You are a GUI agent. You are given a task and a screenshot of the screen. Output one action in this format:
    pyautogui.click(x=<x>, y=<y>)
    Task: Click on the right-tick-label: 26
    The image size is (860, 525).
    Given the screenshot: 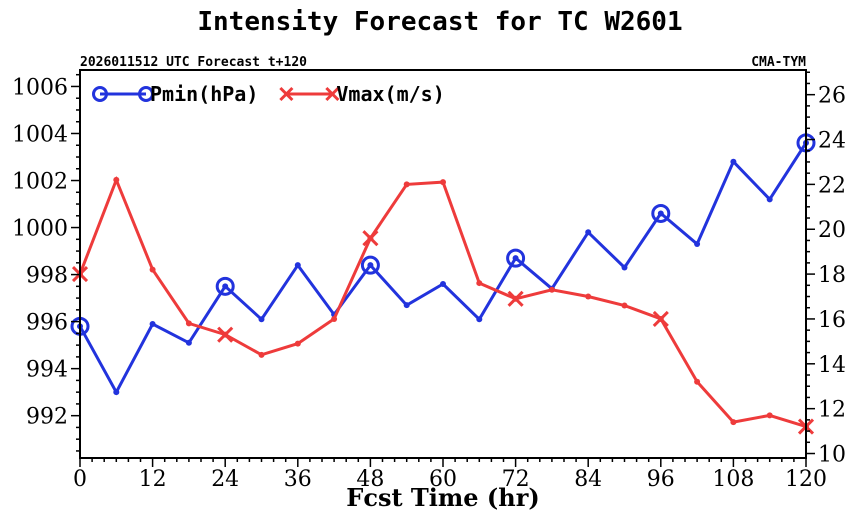 What is the action you would take?
    pyautogui.click(x=832, y=96)
    